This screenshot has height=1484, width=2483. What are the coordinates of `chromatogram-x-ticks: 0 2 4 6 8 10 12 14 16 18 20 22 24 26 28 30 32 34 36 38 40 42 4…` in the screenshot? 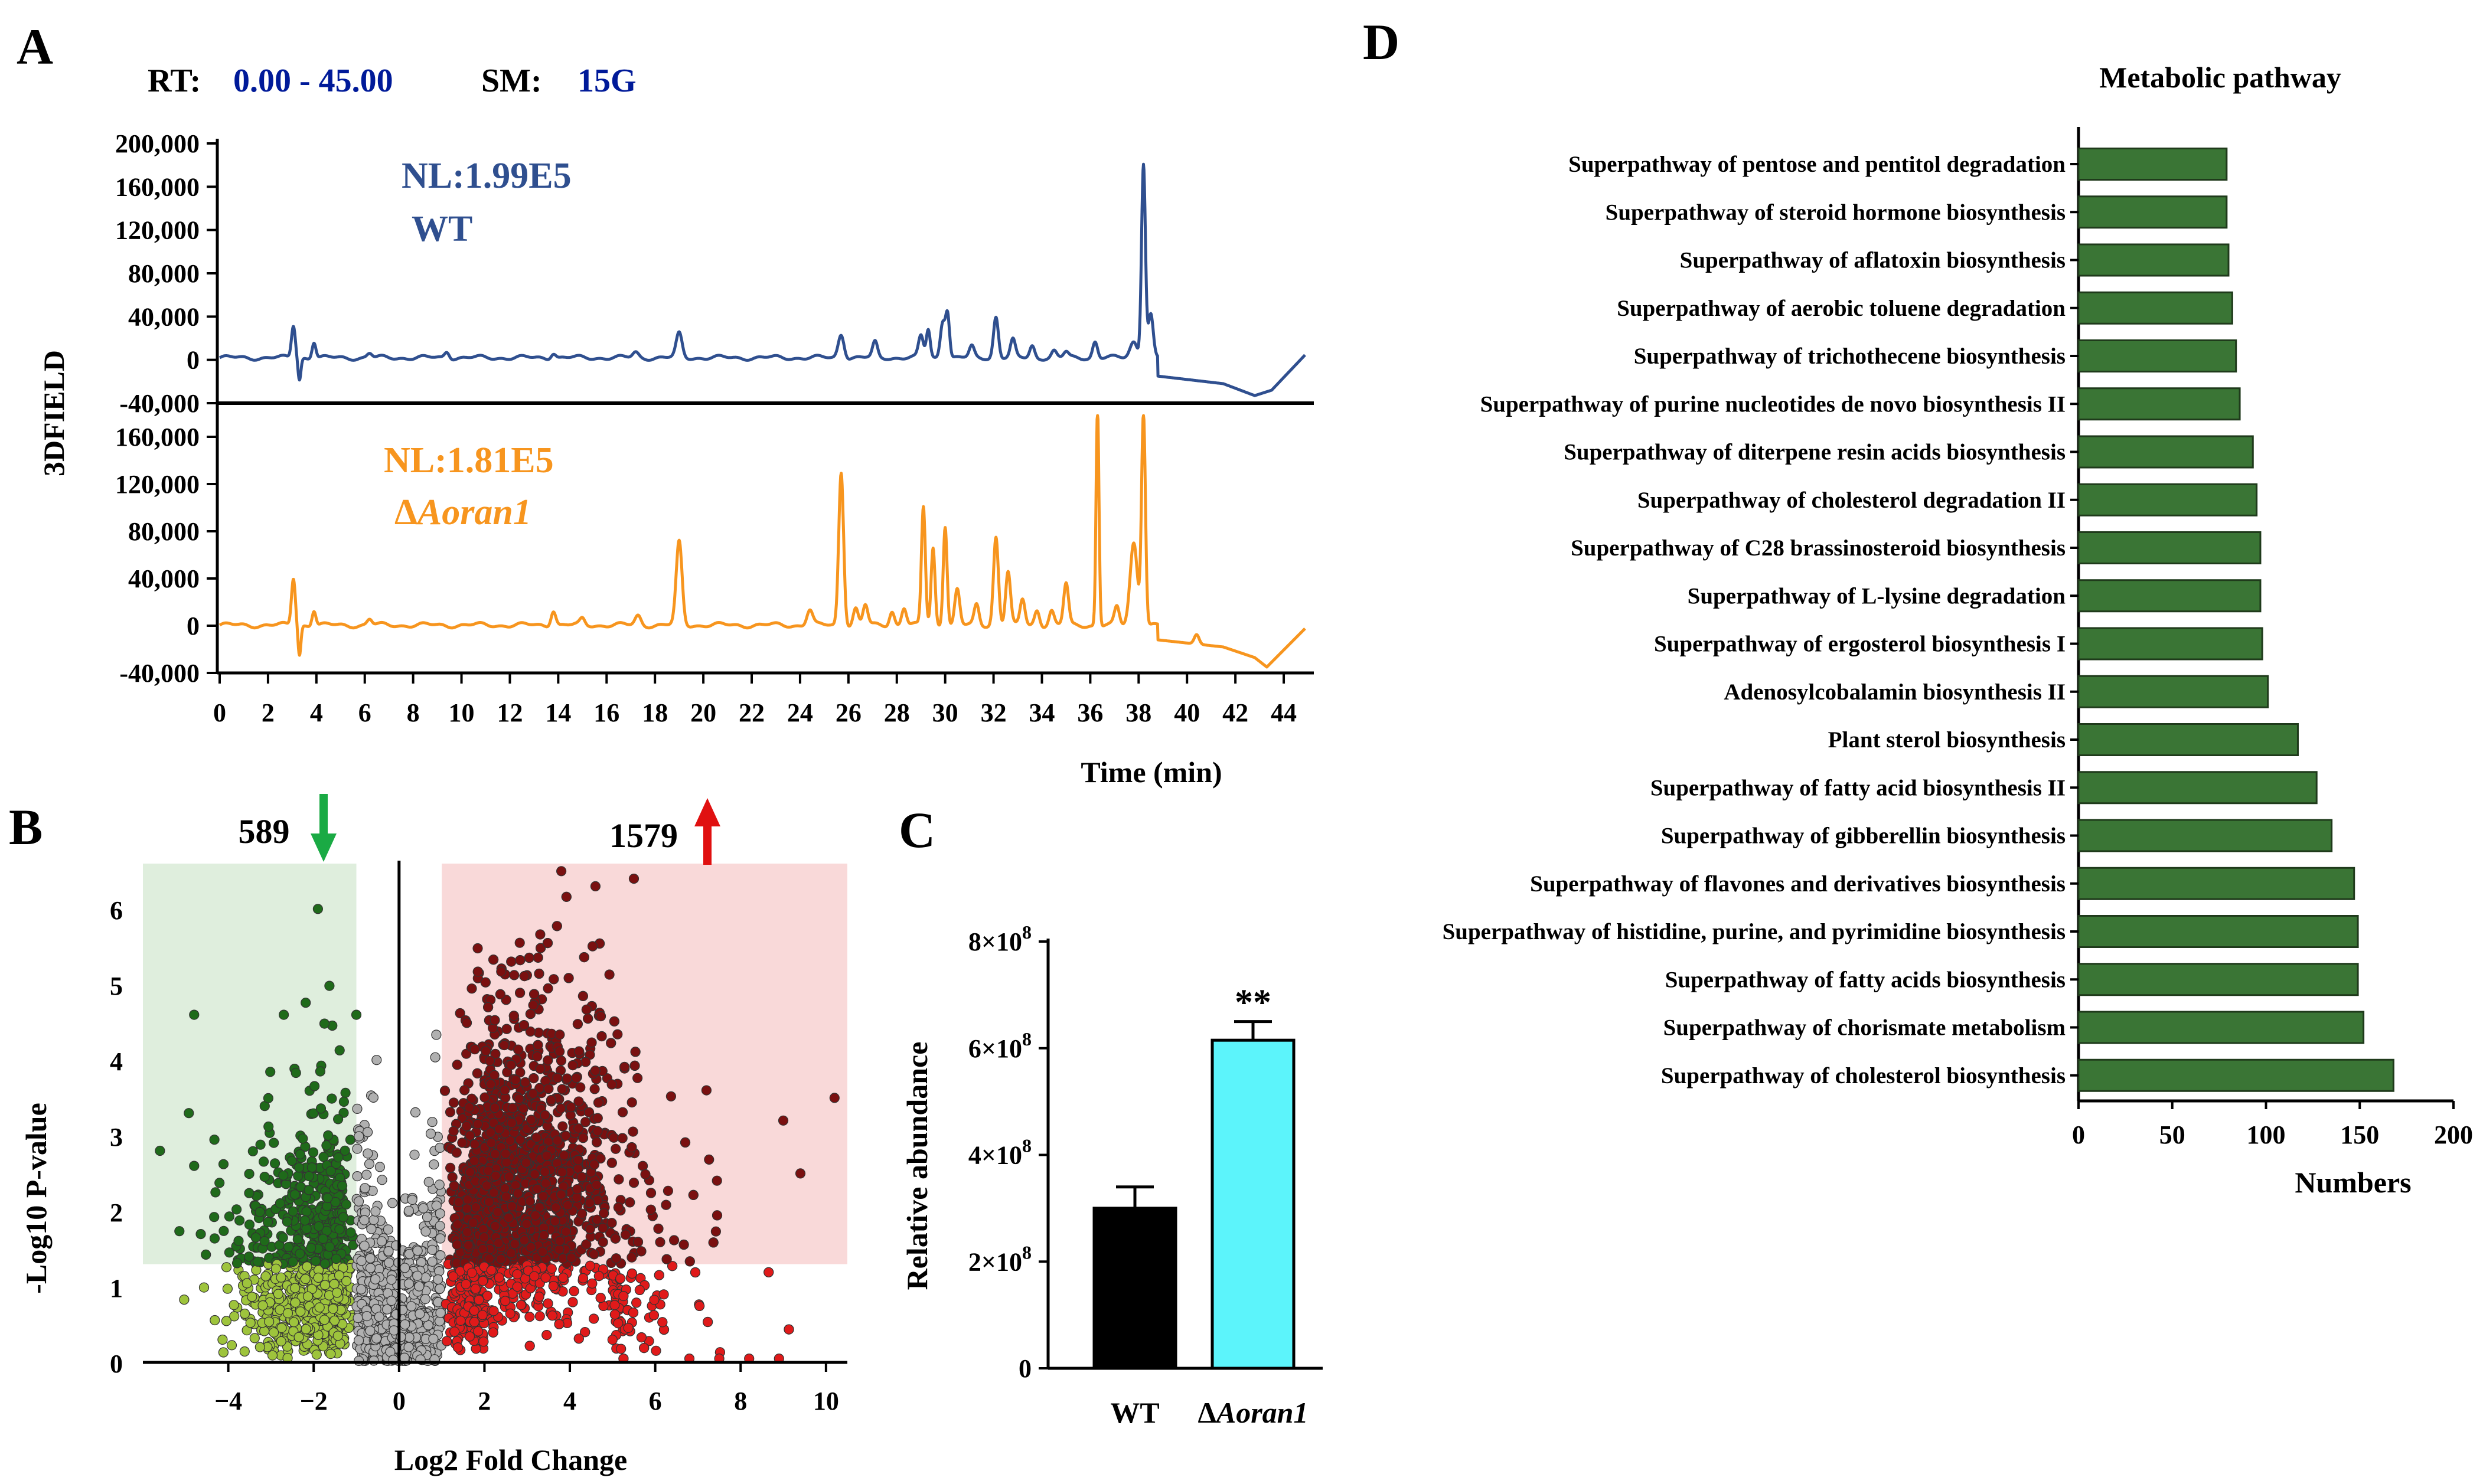 It's located at (755, 700).